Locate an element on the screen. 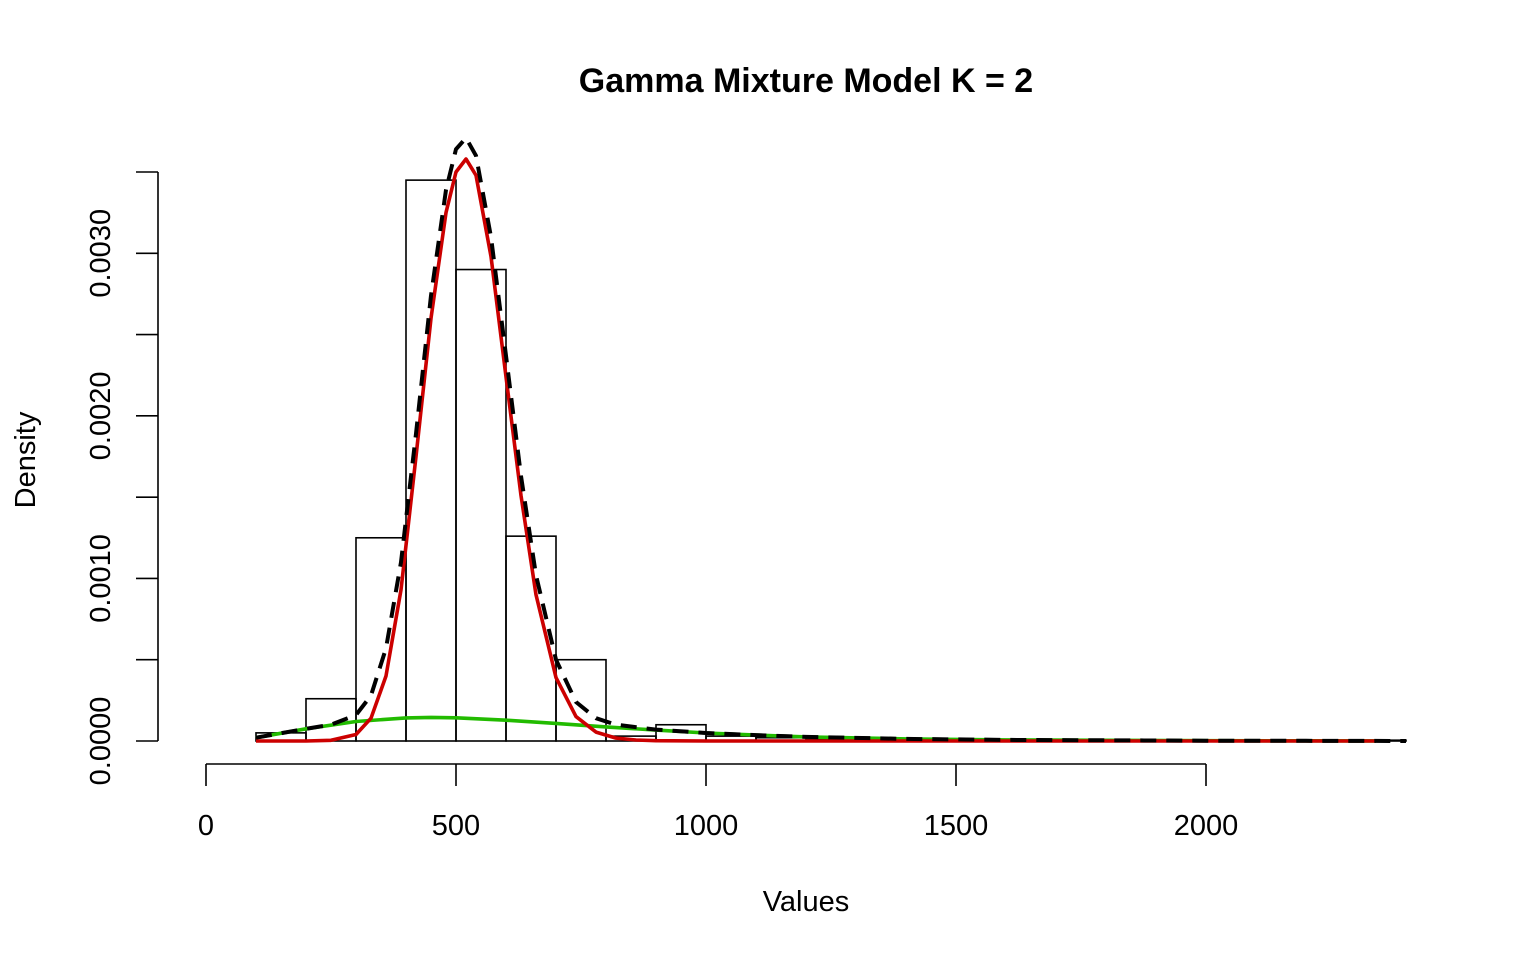  x-tick-label: 1500 is located at coordinates (956, 826).